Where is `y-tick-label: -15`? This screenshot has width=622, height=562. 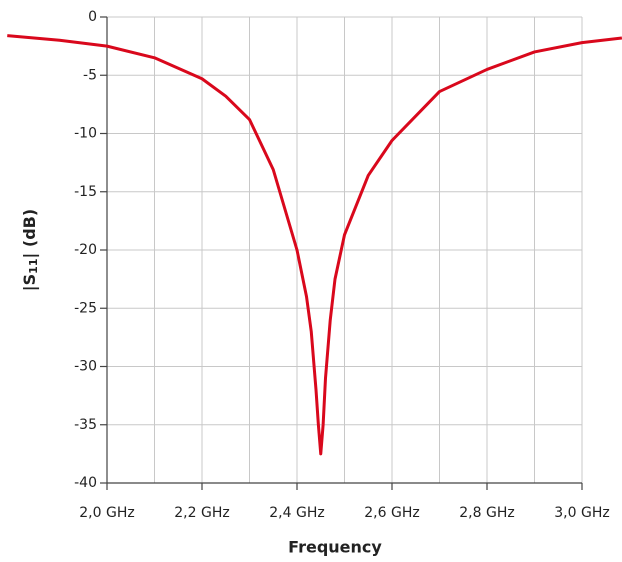
y-tick-label: -15 is located at coordinates (85, 192).